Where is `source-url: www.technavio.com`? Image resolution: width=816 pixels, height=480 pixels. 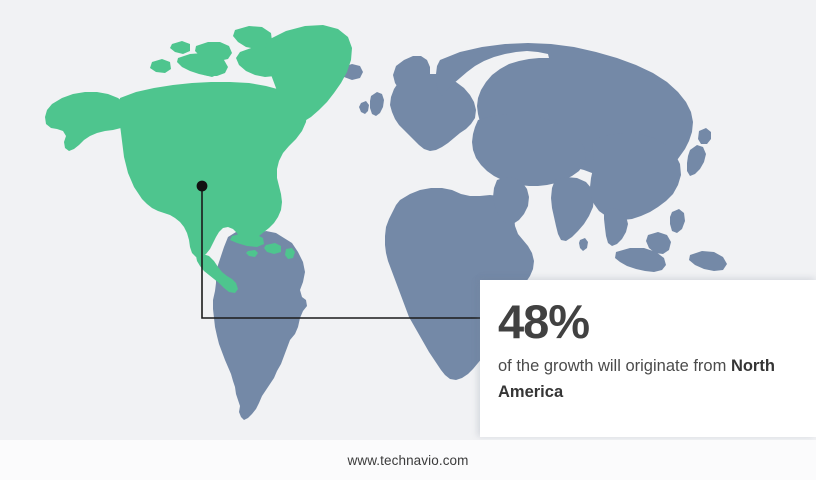 source-url: www.technavio.com is located at coordinates (408, 460).